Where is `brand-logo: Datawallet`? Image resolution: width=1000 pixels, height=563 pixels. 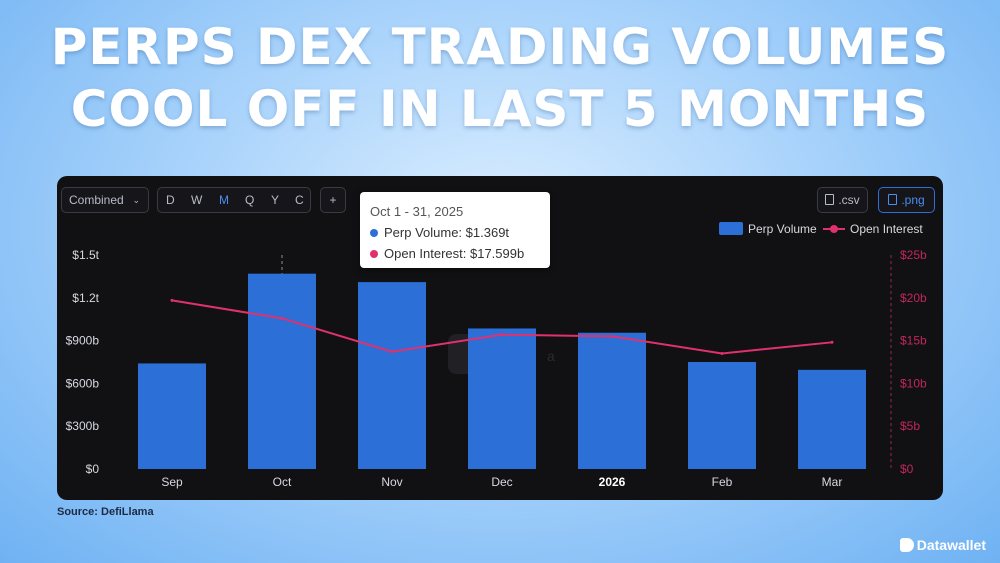
brand-logo: Datawallet is located at coordinates (942, 545).